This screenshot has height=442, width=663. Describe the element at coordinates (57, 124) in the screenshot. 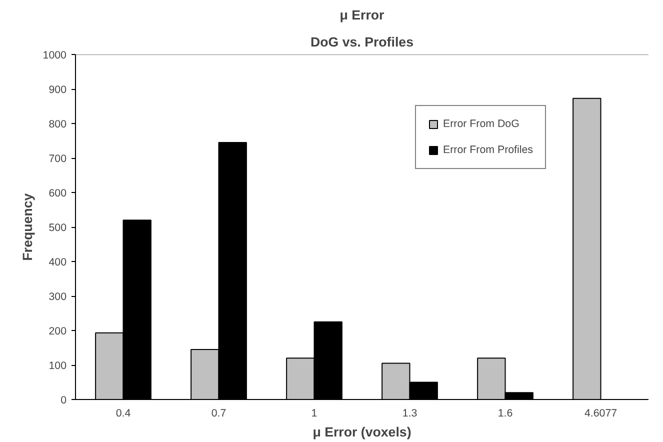

I see `y-tick-label: 800` at that location.